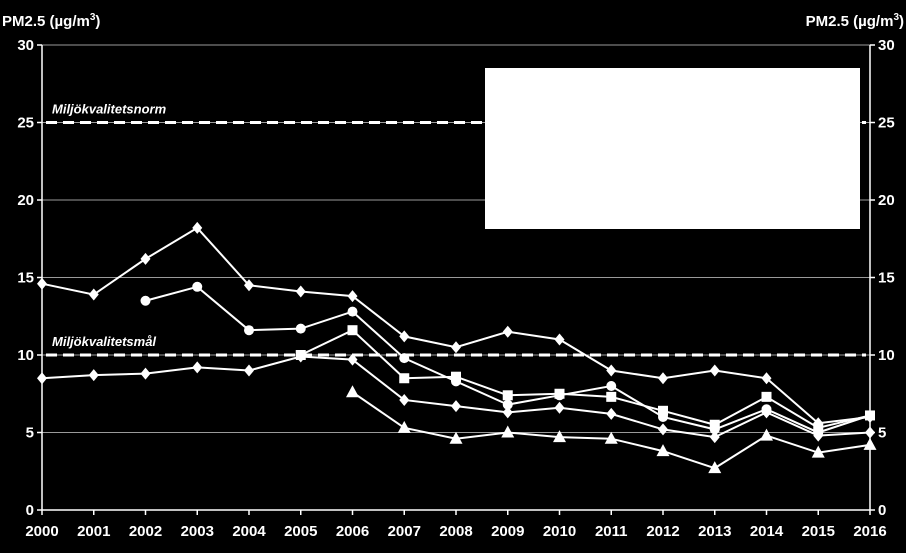 The width and height of the screenshot is (906, 553). What do you see at coordinates (25, 355) in the screenshot?
I see `y-tick-label-left: 10` at bounding box center [25, 355].